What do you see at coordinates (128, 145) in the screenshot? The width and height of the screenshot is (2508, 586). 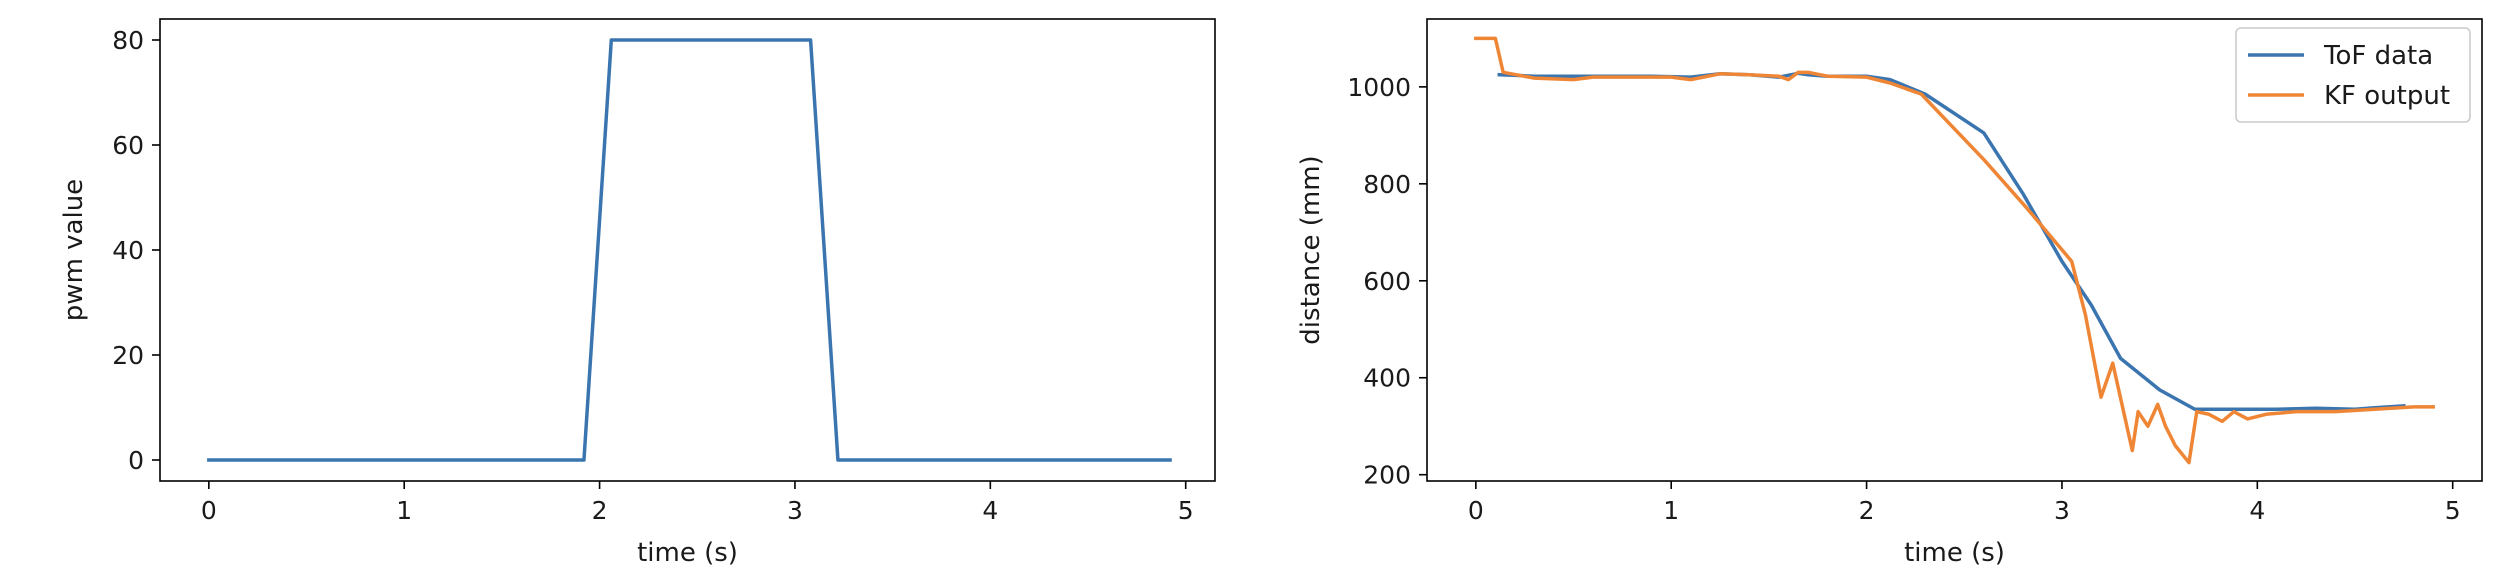 I see `pwm-chart-y-tick-label: 60` at bounding box center [128, 145].